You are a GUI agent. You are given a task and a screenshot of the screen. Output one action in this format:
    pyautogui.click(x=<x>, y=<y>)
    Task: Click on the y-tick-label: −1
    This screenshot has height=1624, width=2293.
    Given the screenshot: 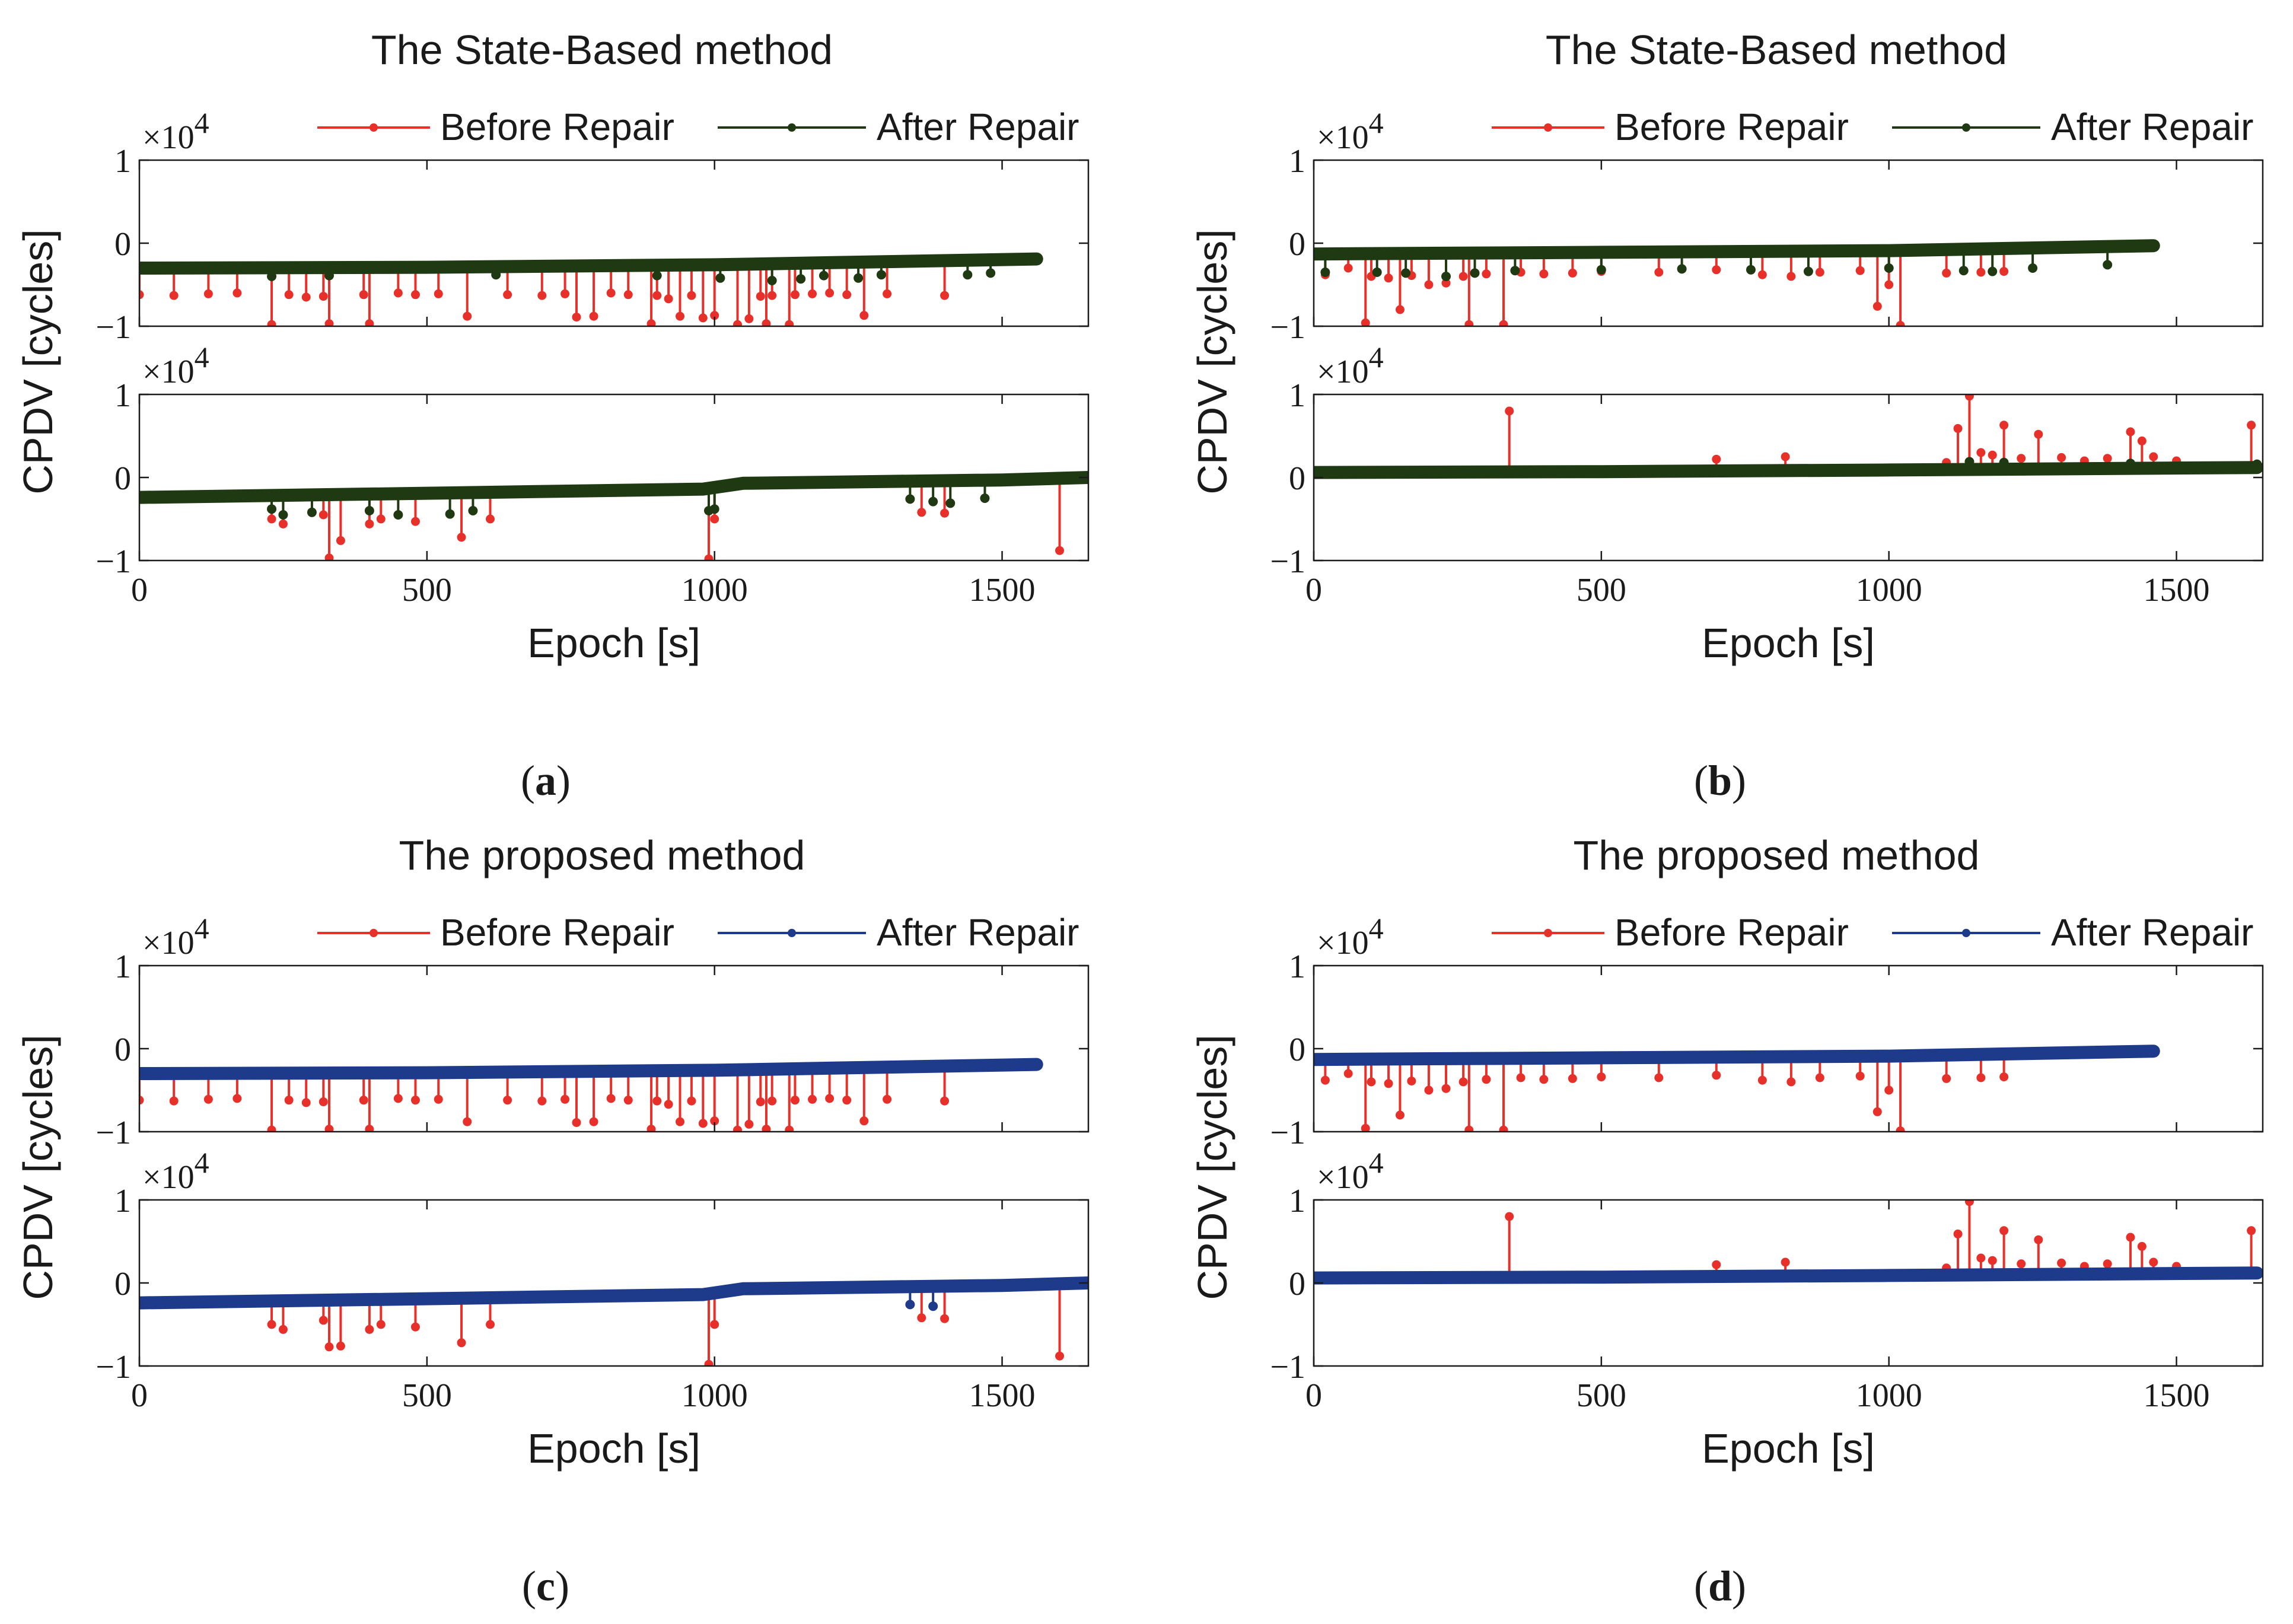 What is the action you would take?
    pyautogui.click(x=1288, y=561)
    